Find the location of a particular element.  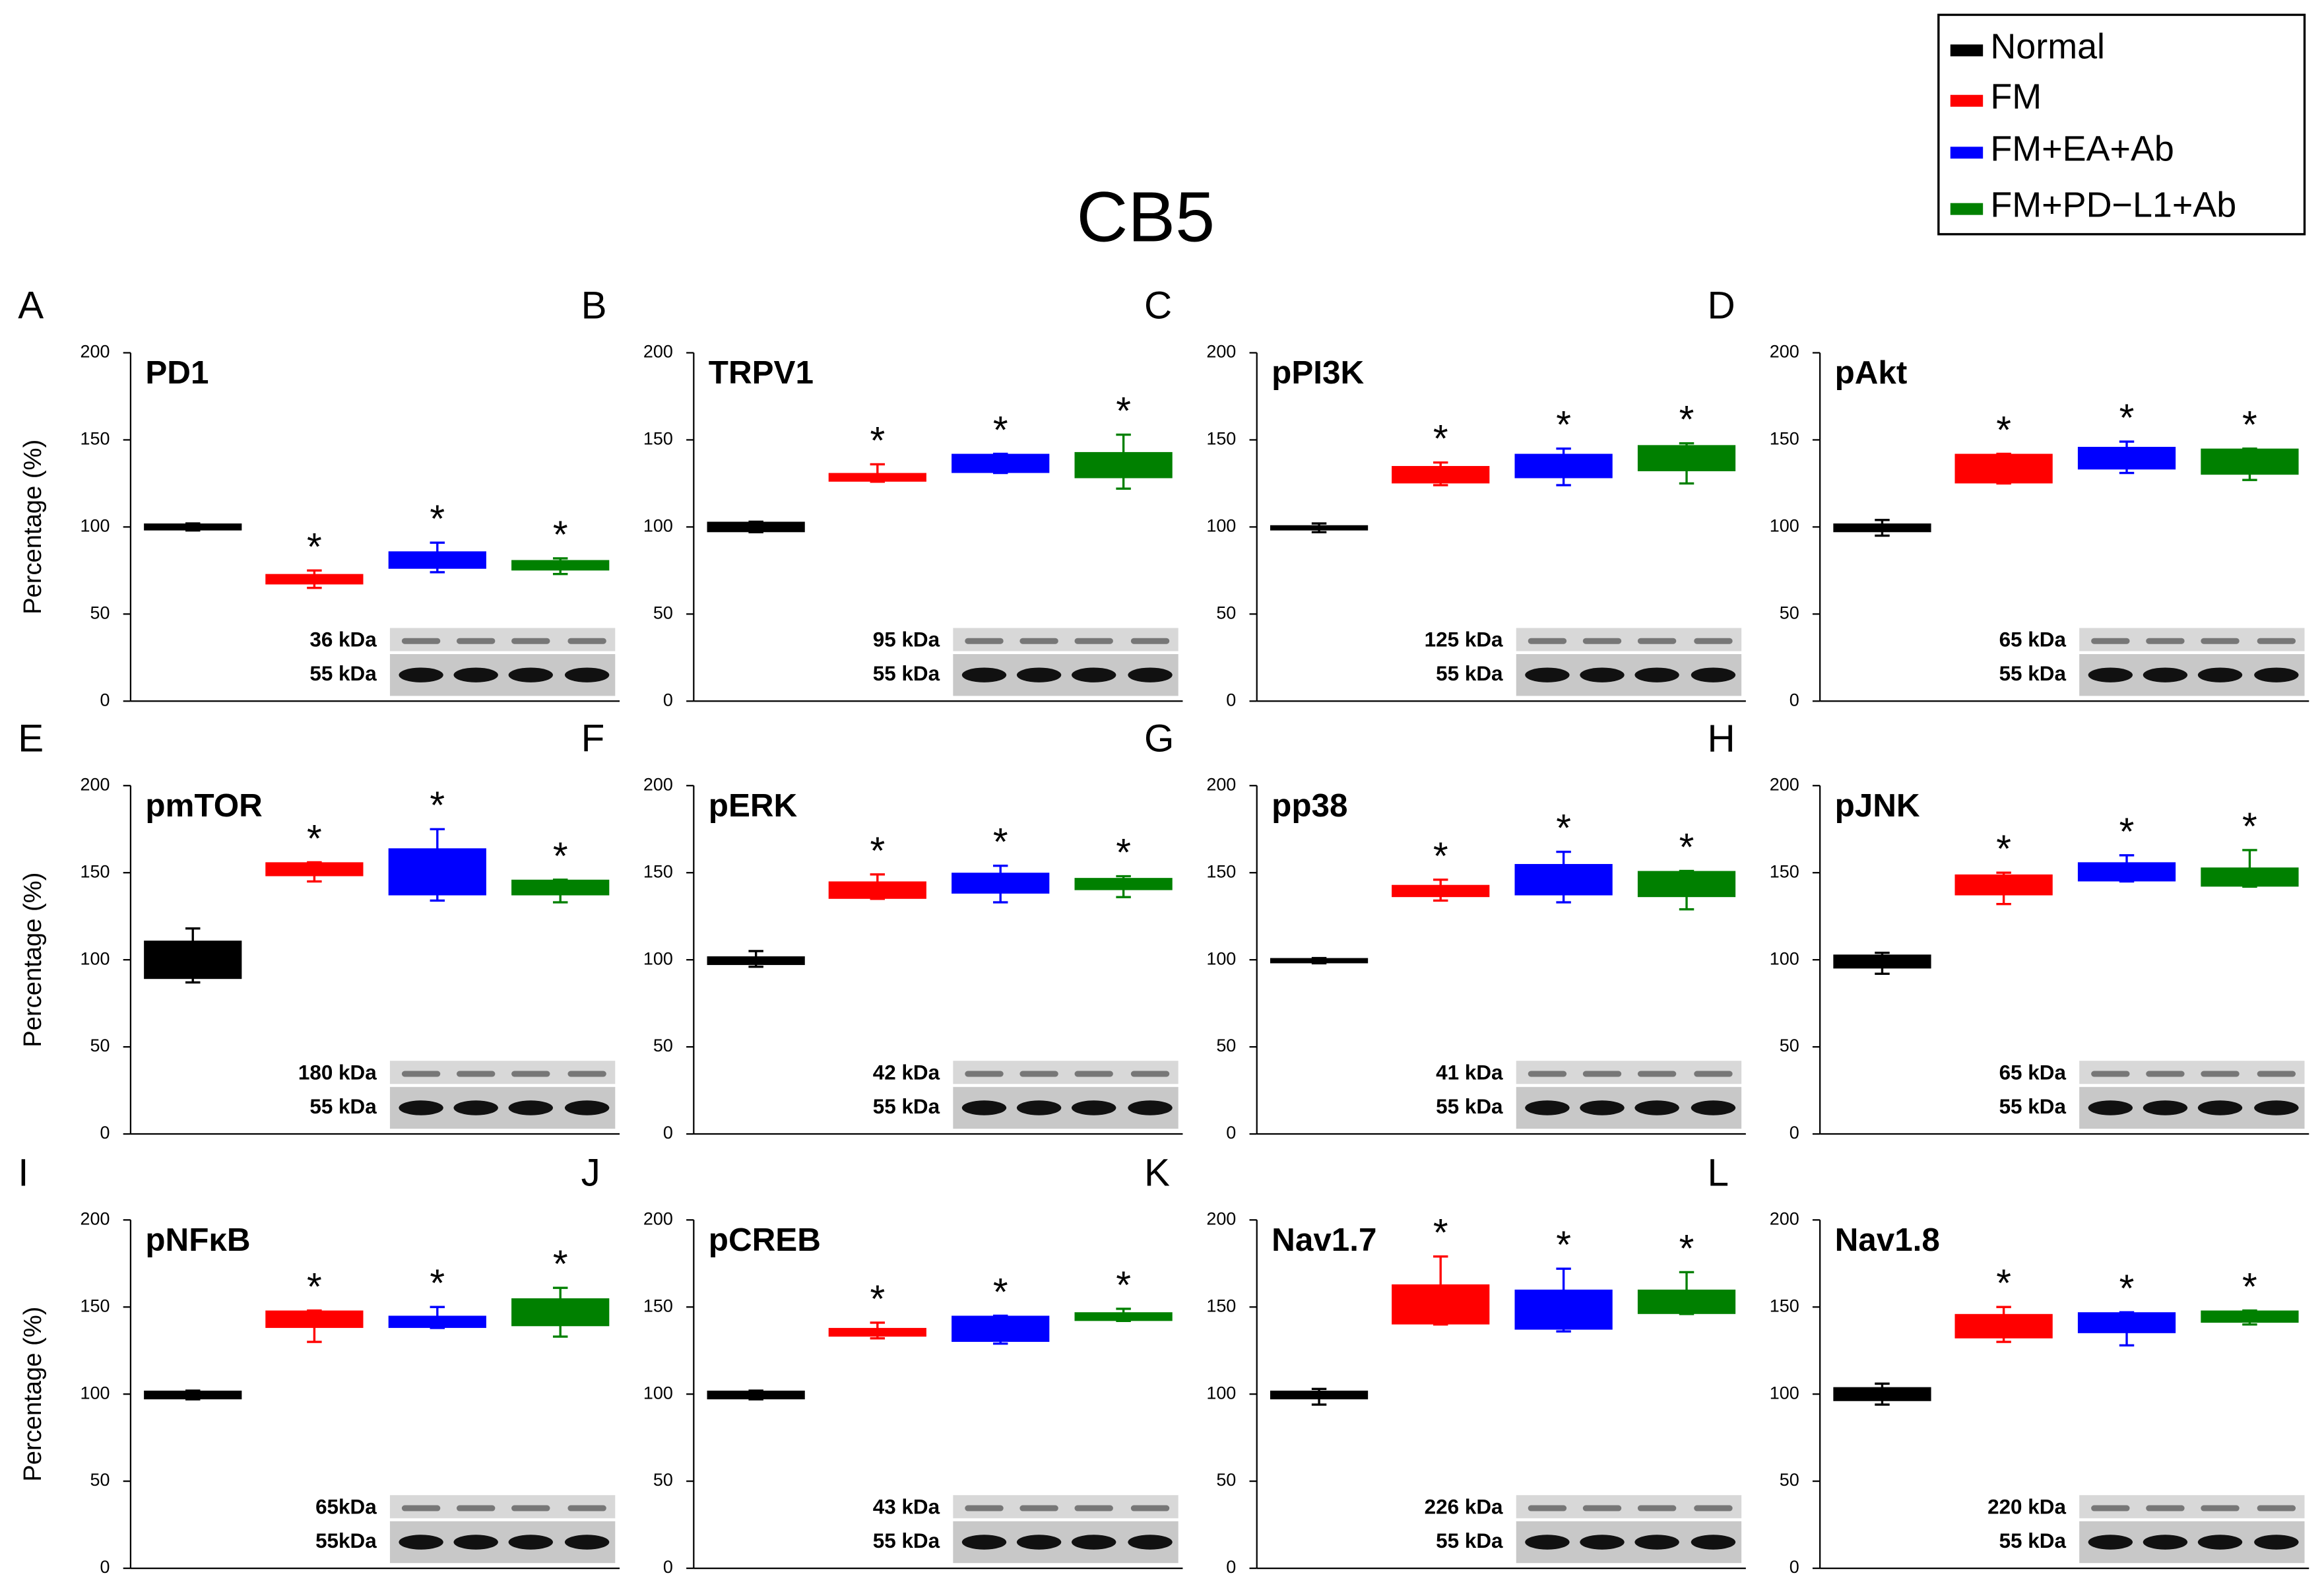

panel-title: TRPV1 is located at coordinates (761, 372).